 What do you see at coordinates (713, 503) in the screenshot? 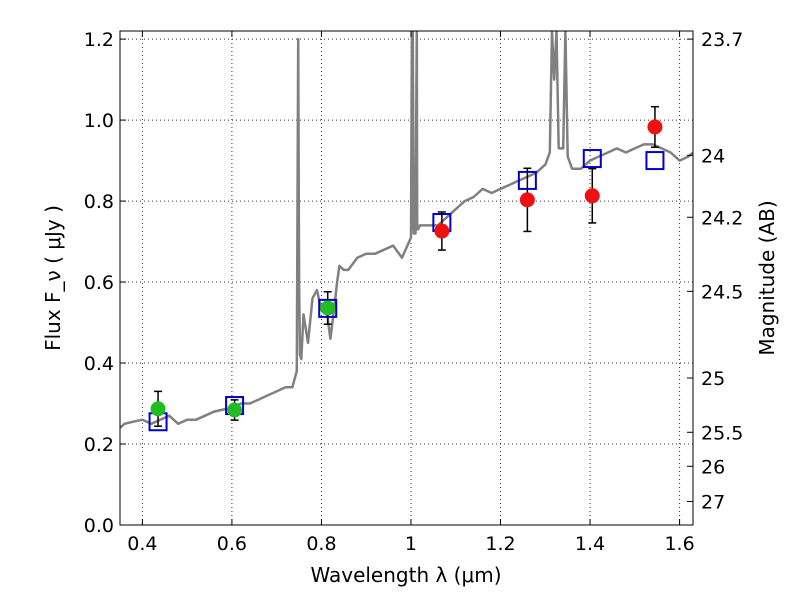
I see `y2-tick-label: 27` at bounding box center [713, 503].